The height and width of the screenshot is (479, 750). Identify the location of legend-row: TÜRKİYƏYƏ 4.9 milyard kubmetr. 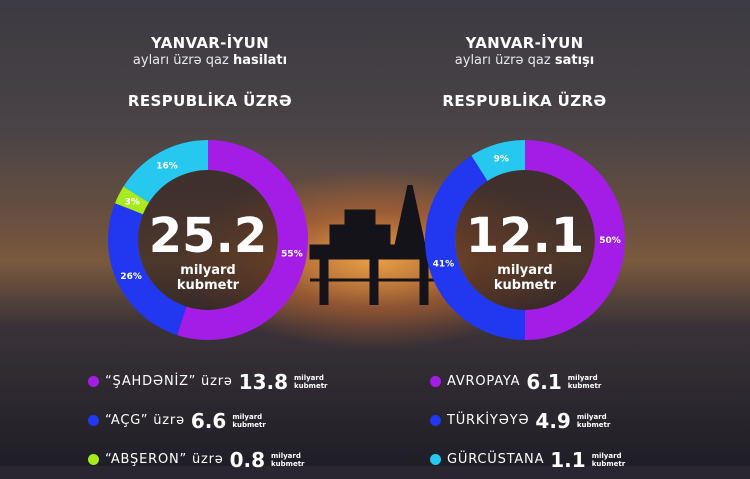
(527, 420).